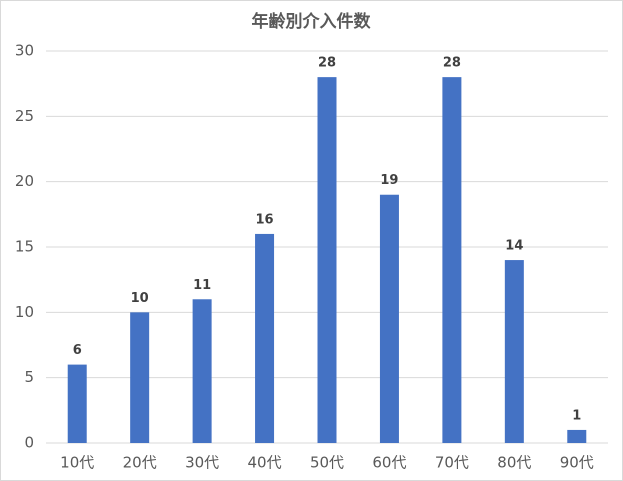  What do you see at coordinates (24, 51) in the screenshot?
I see `y-tick-label: 30` at bounding box center [24, 51].